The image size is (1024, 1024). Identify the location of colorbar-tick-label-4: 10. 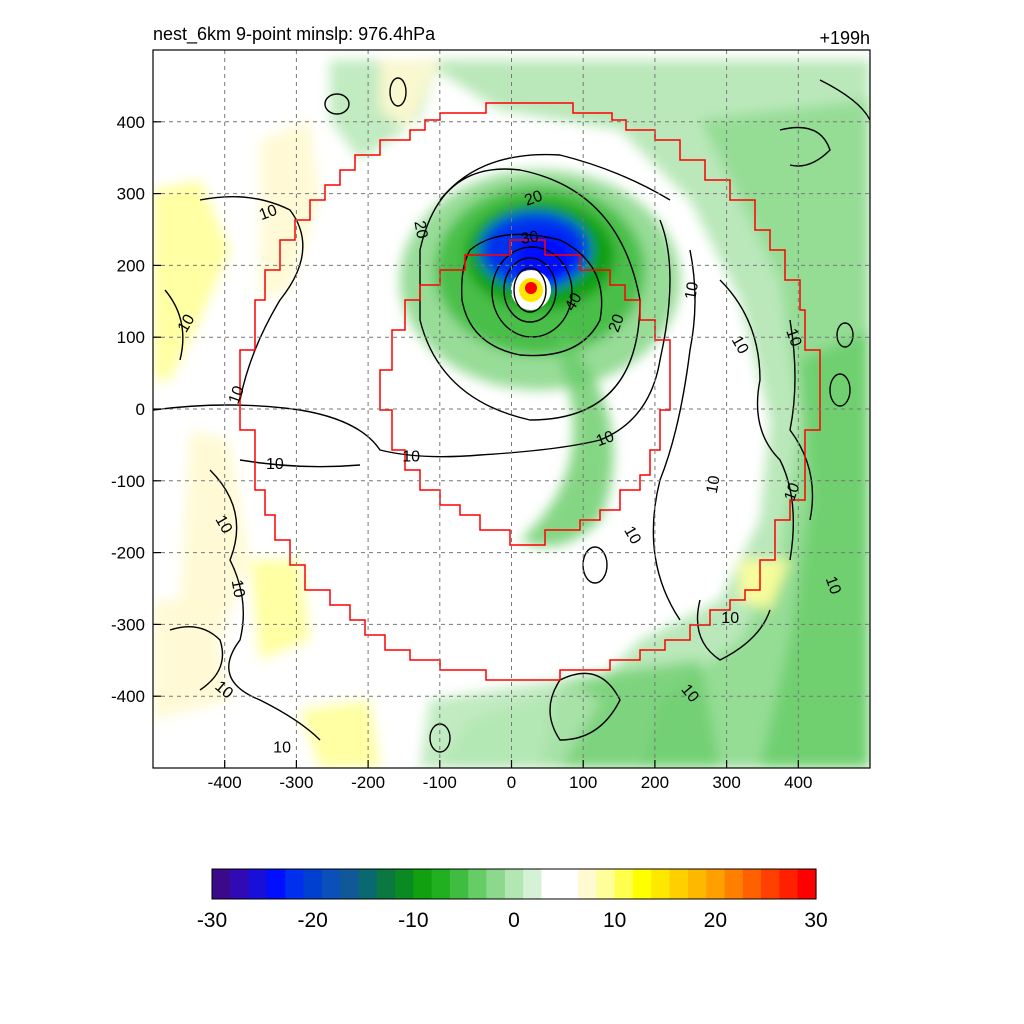
(614, 920).